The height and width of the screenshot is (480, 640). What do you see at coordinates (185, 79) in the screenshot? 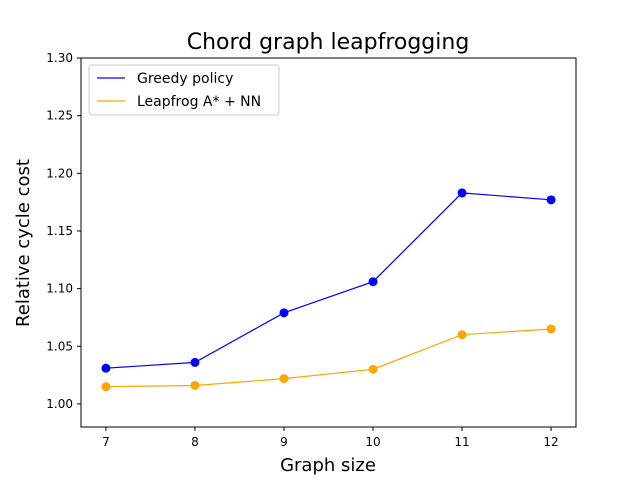
I see `legend-label: Greedy policy` at bounding box center [185, 79].